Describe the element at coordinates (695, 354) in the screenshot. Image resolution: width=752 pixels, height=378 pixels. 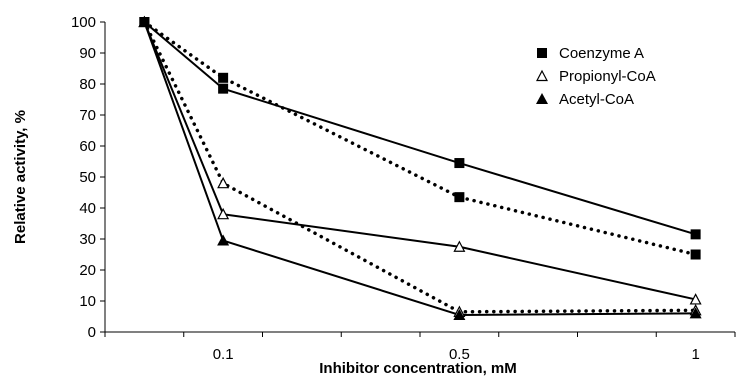
I see `x-tick-label: 1` at that location.